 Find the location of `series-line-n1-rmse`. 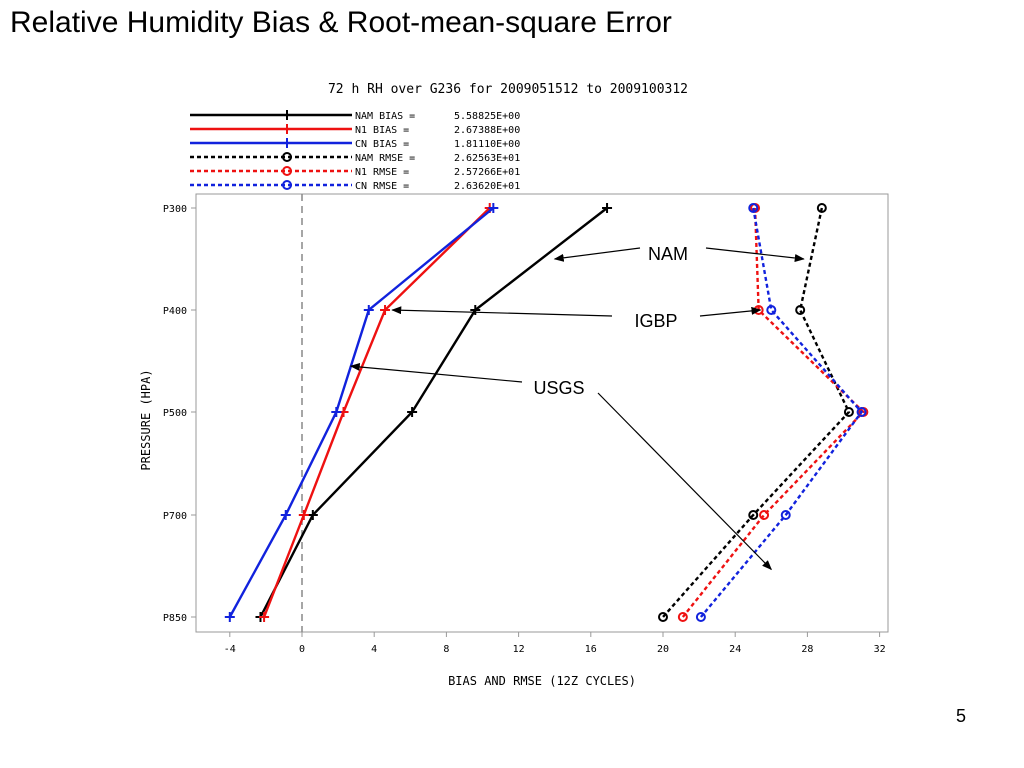

series-line-n1-rmse is located at coordinates (773, 412).